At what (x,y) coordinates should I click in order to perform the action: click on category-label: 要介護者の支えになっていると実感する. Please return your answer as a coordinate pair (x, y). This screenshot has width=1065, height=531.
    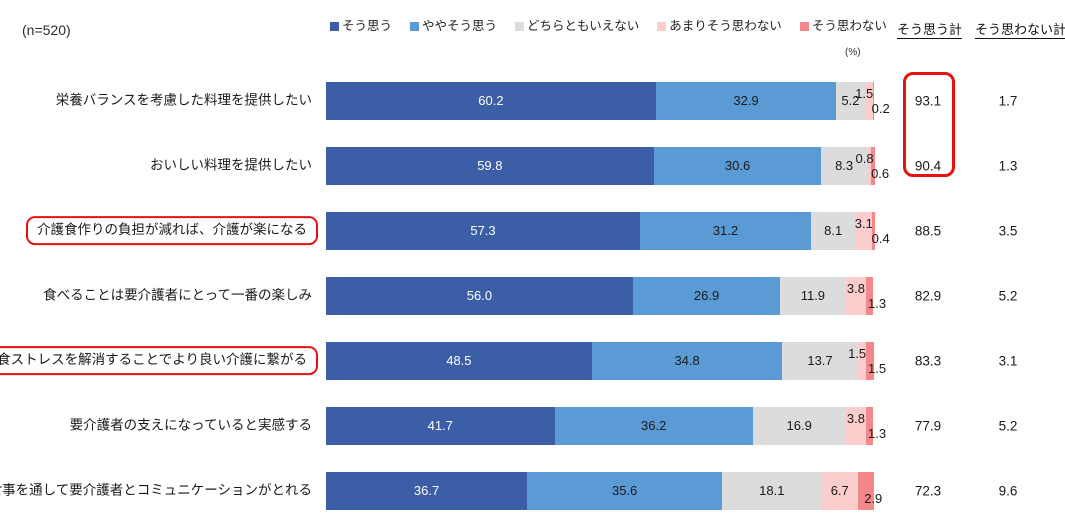
    Looking at the image, I should click on (190, 425).